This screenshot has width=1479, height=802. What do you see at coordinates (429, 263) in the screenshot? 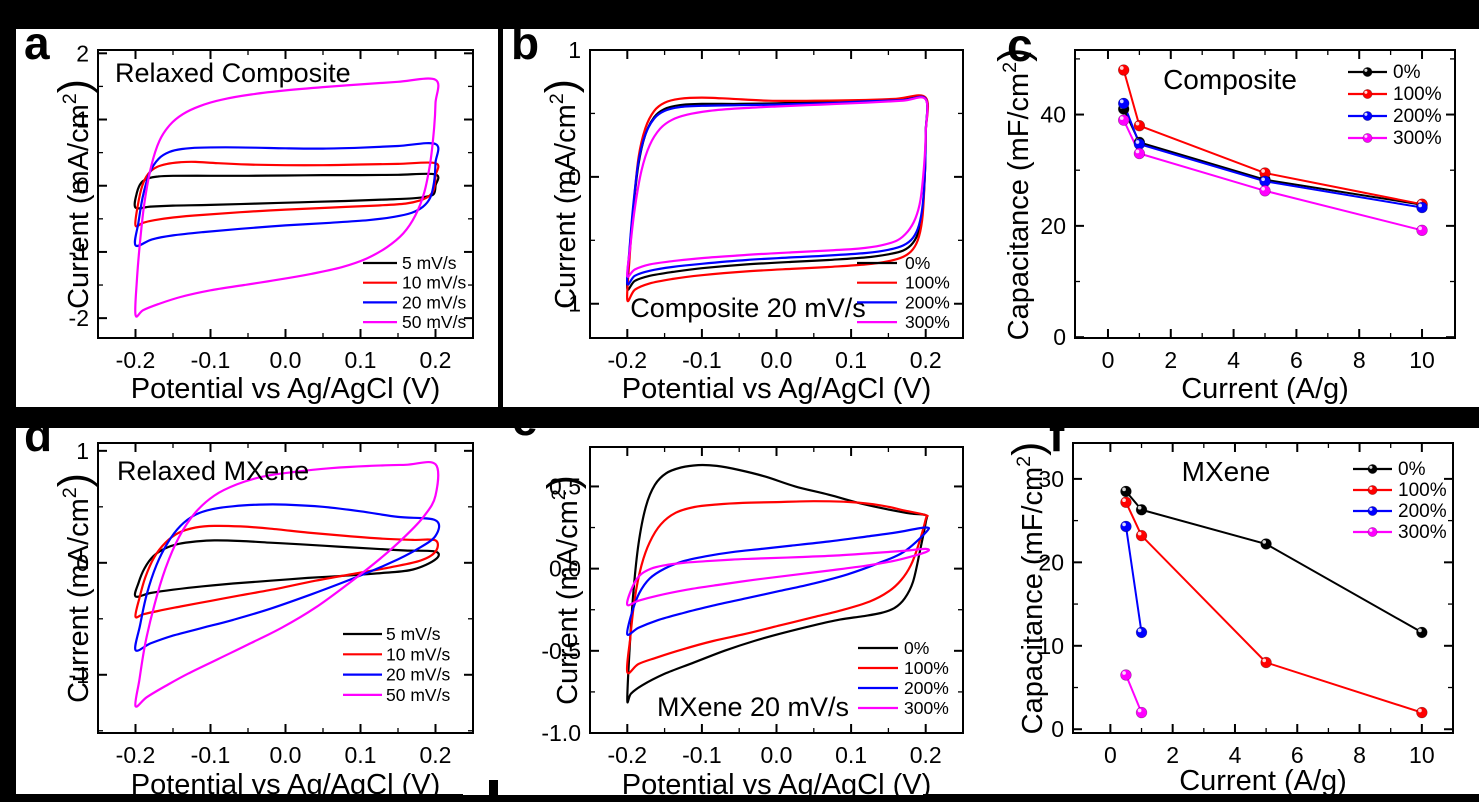
I see `legend-label: 5 mV/s` at bounding box center [429, 263].